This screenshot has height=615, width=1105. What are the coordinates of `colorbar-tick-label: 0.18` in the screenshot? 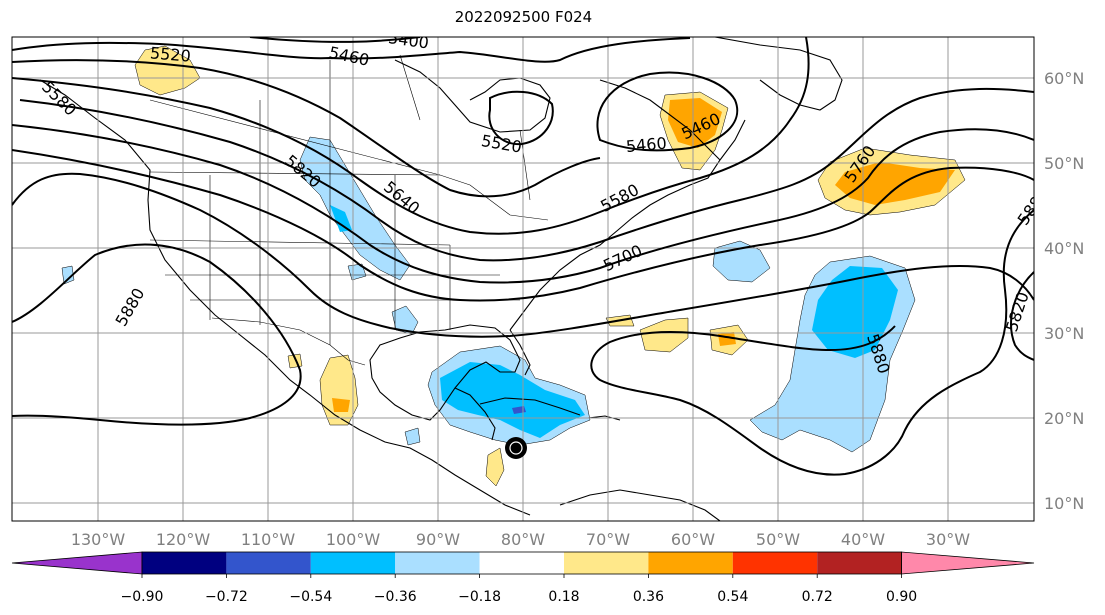 It's located at (563, 597).